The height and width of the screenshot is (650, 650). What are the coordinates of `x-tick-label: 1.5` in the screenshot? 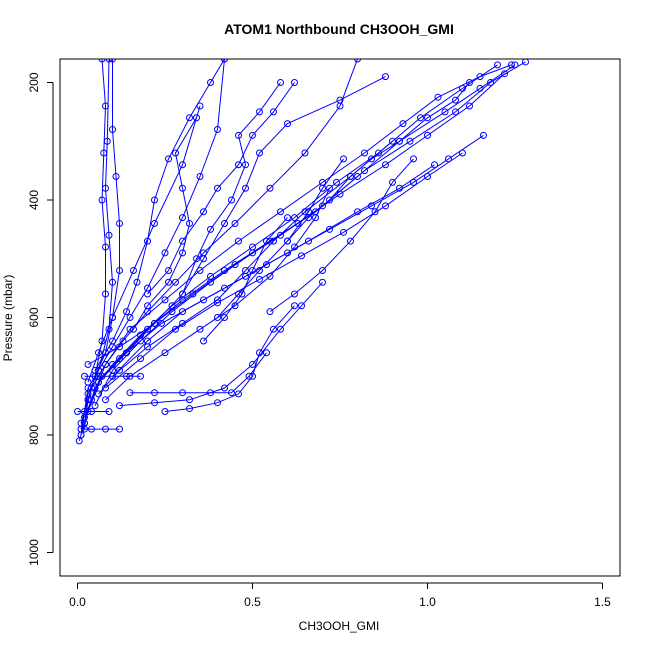 It's located at (602, 602).